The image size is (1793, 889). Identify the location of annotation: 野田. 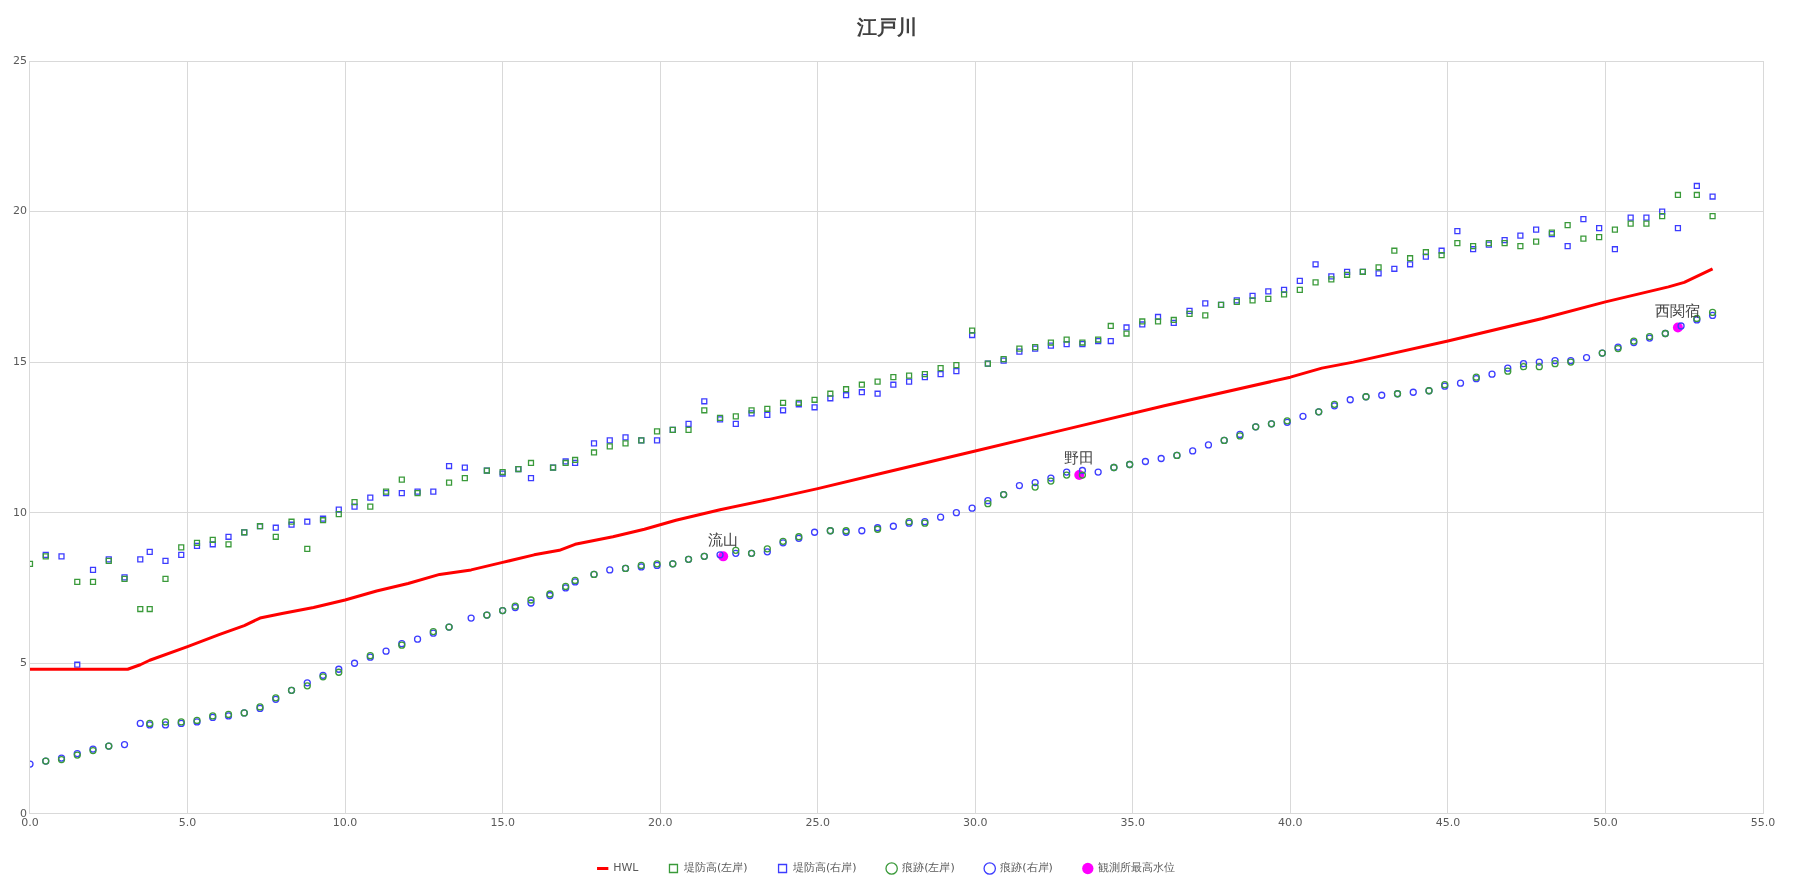
(1079, 458).